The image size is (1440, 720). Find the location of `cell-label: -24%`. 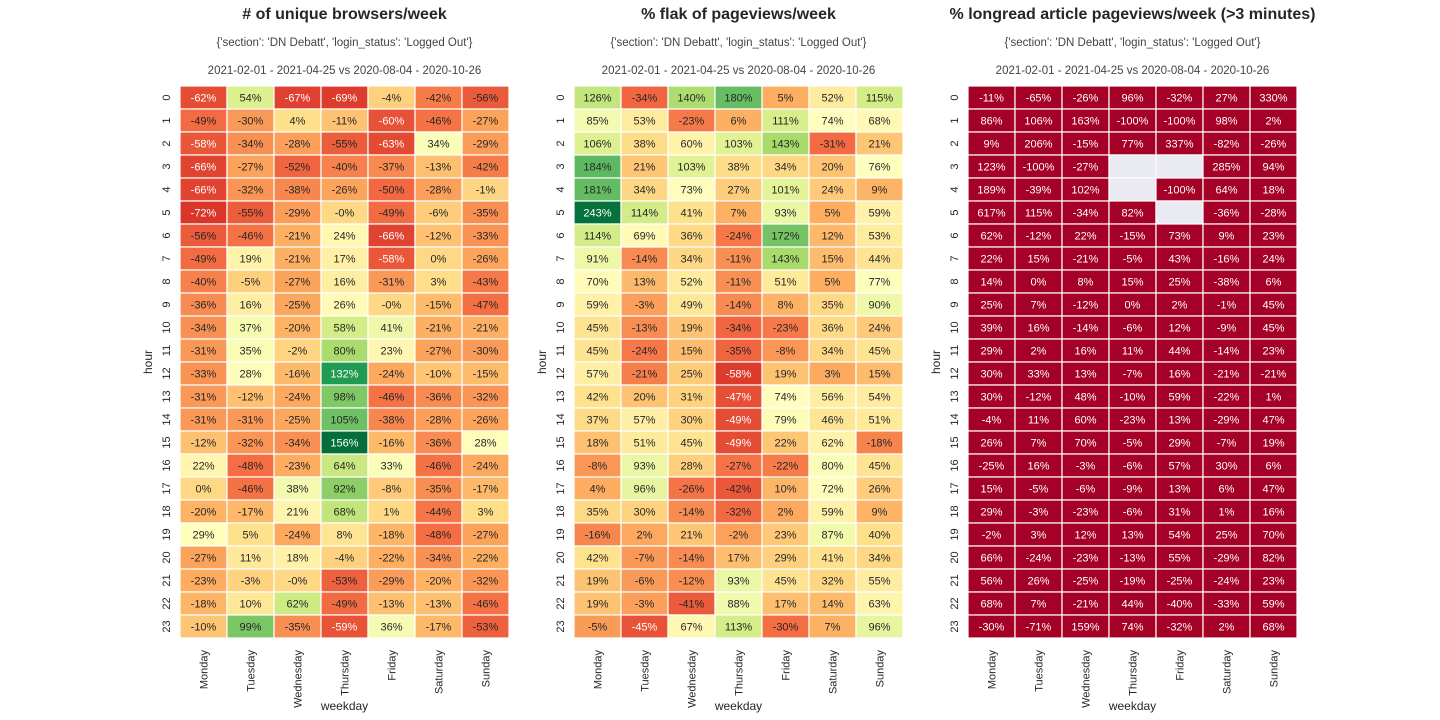

cell-label: -24% is located at coordinates (298, 398).